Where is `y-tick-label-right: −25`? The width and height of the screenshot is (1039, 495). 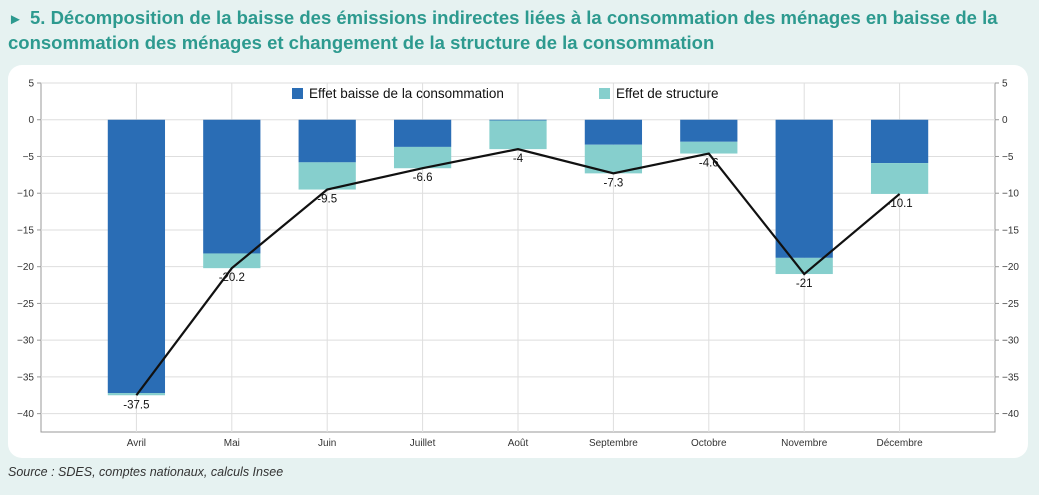 y-tick-label-right: −25 is located at coordinates (1010, 304).